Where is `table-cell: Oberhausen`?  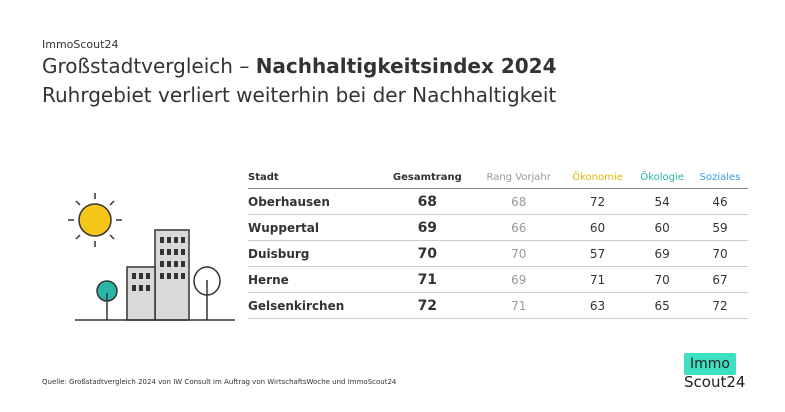
table-cell: Oberhausen is located at coordinates (314, 201).